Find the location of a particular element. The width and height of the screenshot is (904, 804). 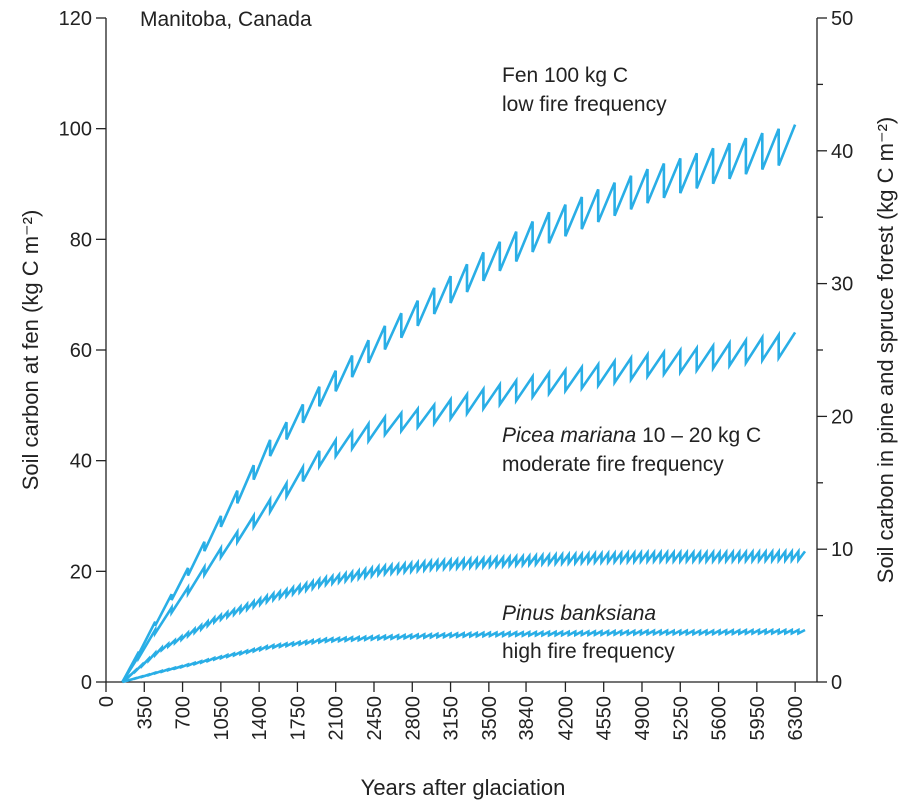

x-tick-label: 1750 is located at coordinates (298, 718).